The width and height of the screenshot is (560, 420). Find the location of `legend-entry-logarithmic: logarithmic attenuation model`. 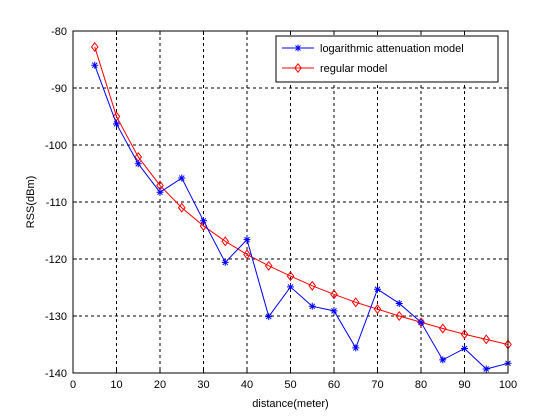

legend-entry-logarithmic: logarithmic attenuation model is located at coordinates (373, 49).